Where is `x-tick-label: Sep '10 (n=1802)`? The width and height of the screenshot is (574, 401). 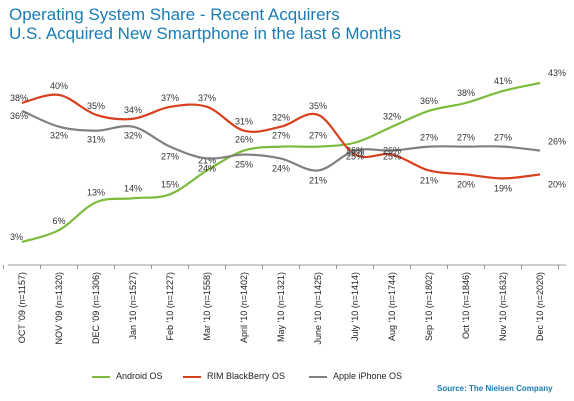 x-tick-label: Sep '10 (n=1802) is located at coordinates (429, 306).